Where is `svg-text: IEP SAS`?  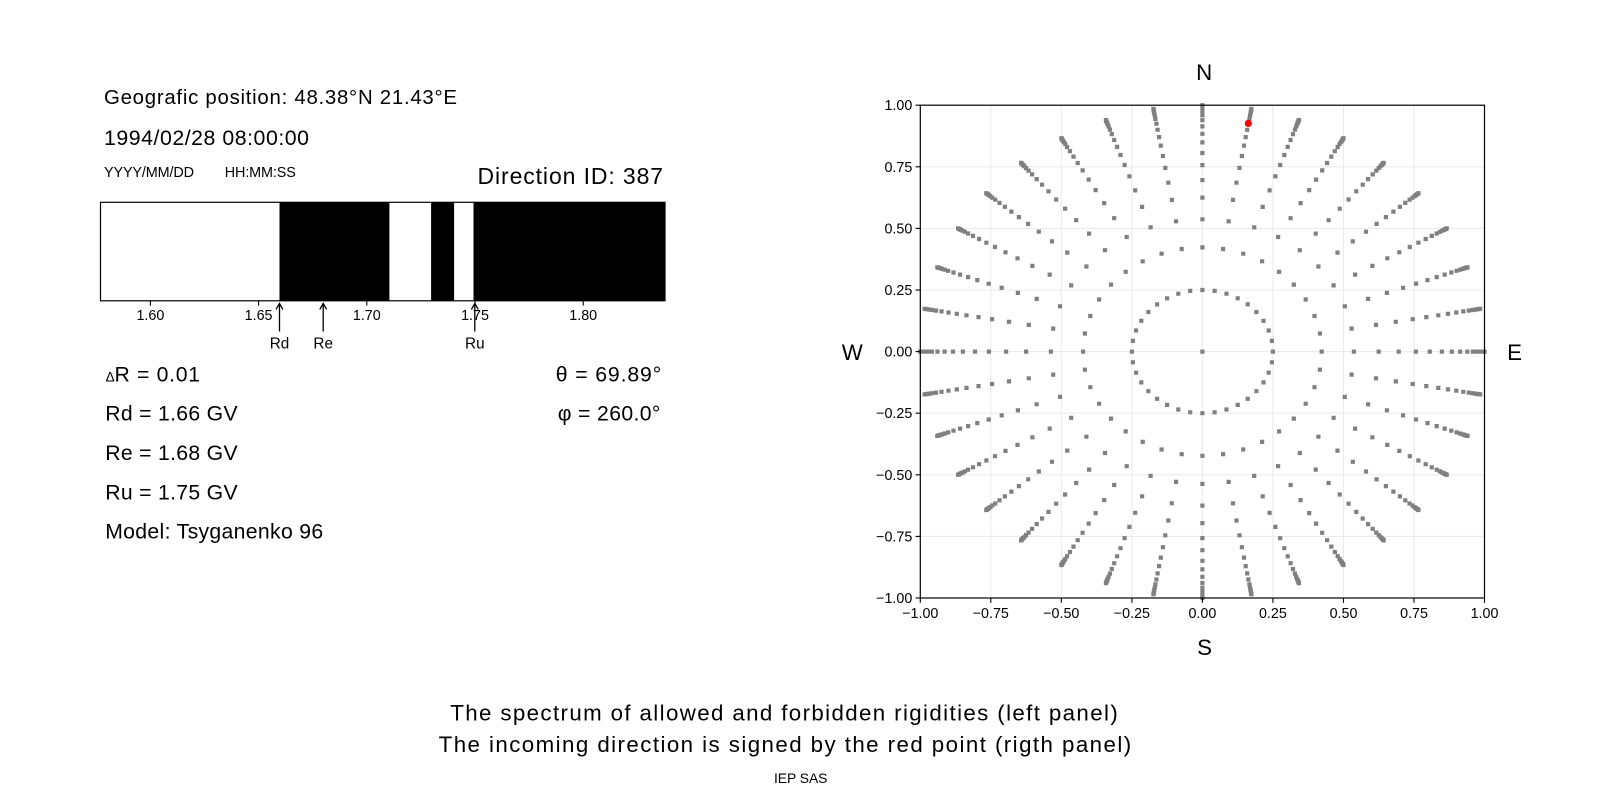 svg-text: IEP SAS is located at coordinates (801, 778).